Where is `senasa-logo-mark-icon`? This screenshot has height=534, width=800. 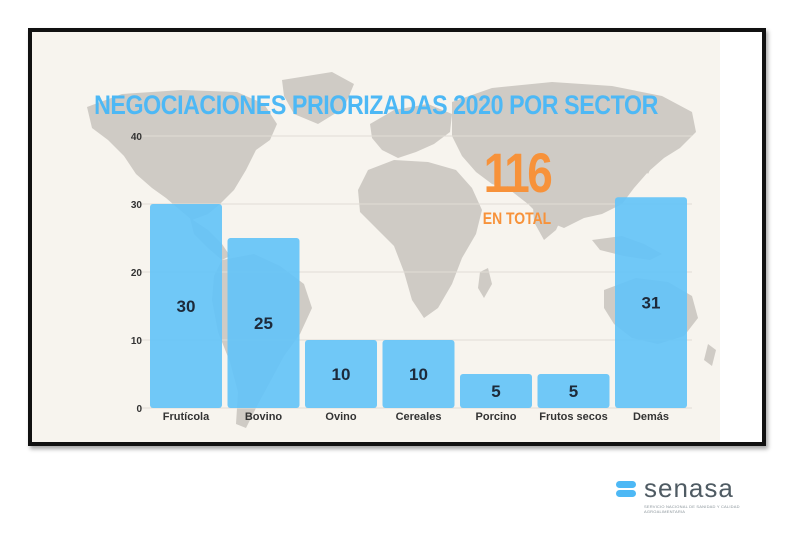
senasa-logo-mark-icon is located at coordinates (626, 489).